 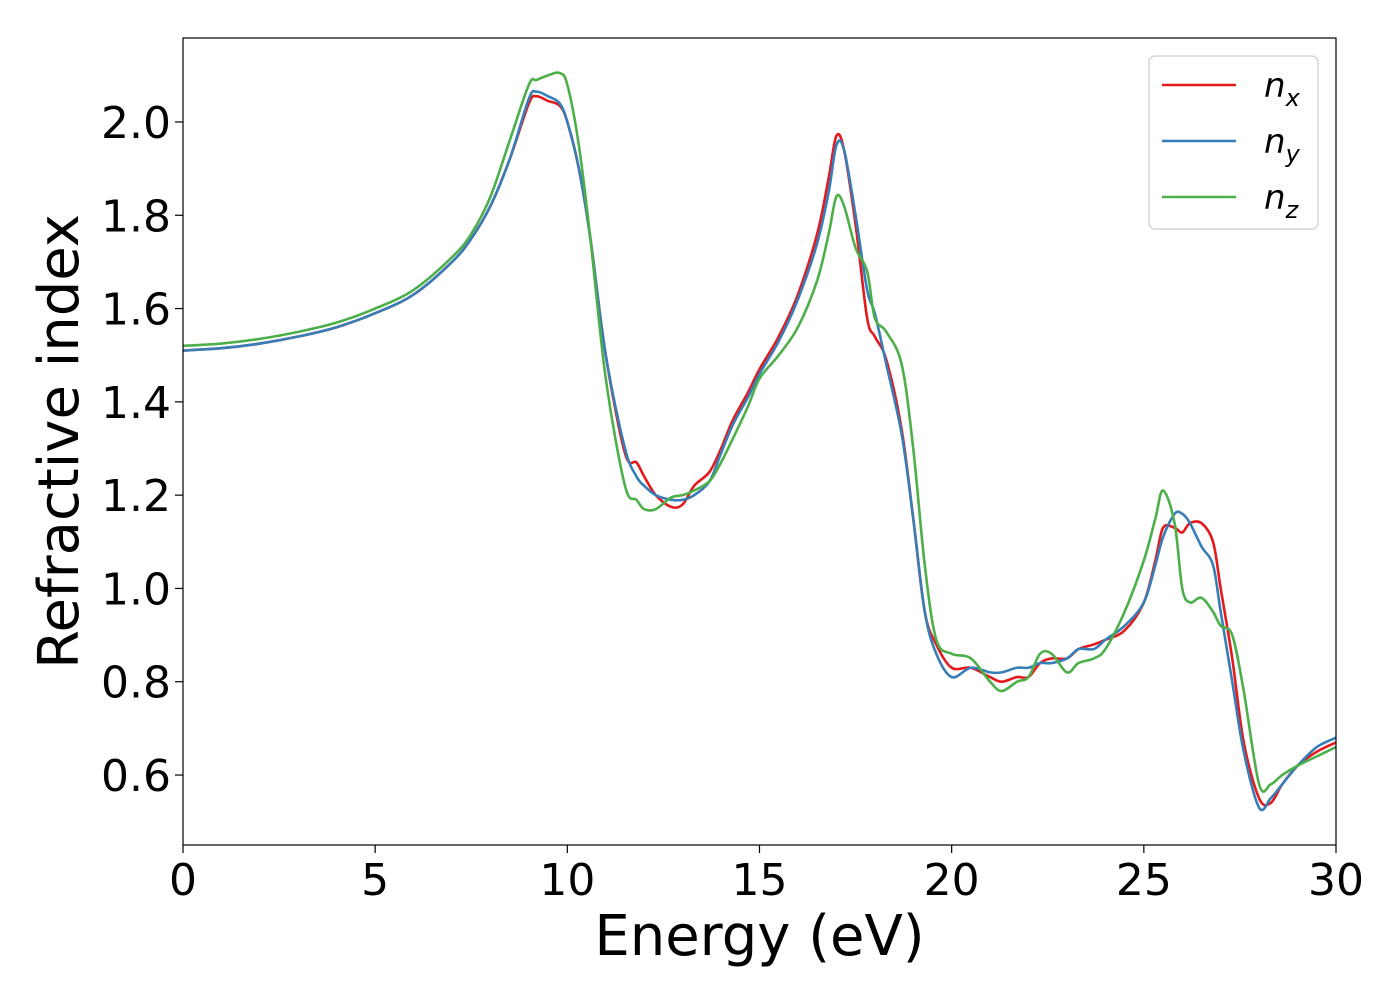 What do you see at coordinates (136, 216) in the screenshot?
I see `y-tick-label: 1.8` at bounding box center [136, 216].